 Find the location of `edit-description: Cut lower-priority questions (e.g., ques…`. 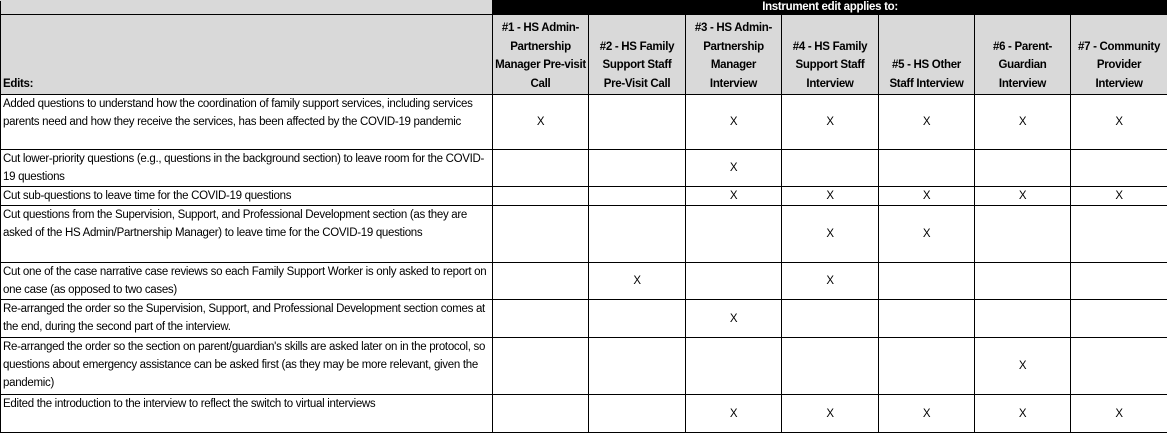

edit-description: Cut lower-priority questions (e.g., ques… is located at coordinates (247, 168).